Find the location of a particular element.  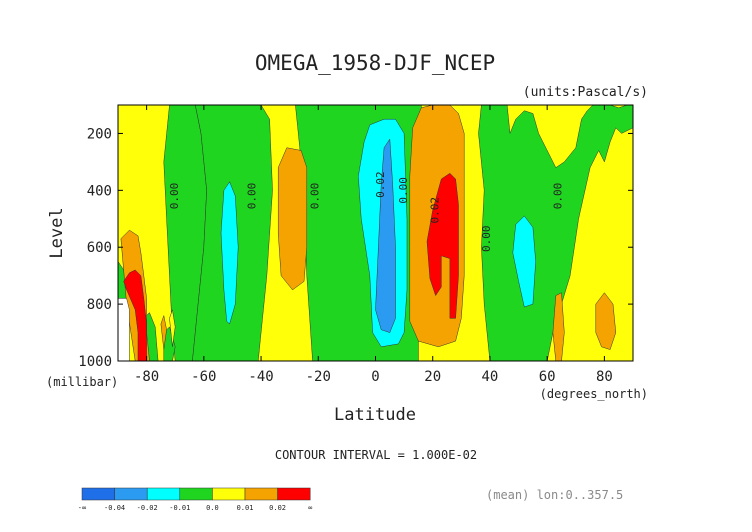

colorbar-label: -0.01 is located at coordinates (179, 508).